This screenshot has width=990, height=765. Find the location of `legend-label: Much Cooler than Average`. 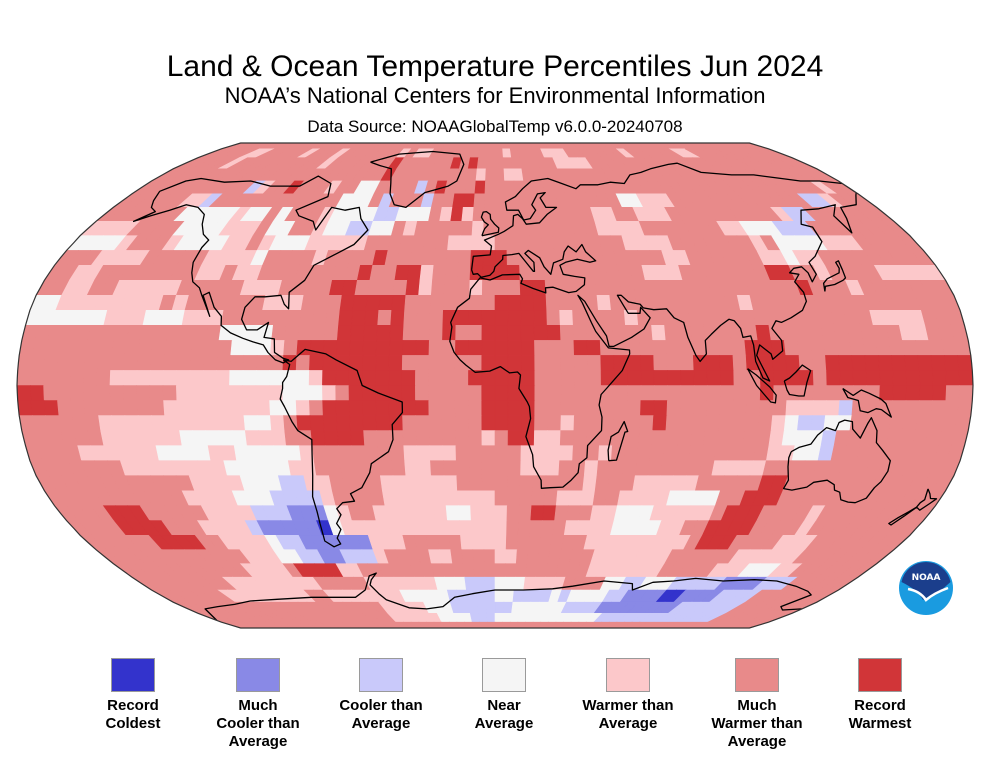

legend-label: Much Cooler than Average is located at coordinates (258, 724).